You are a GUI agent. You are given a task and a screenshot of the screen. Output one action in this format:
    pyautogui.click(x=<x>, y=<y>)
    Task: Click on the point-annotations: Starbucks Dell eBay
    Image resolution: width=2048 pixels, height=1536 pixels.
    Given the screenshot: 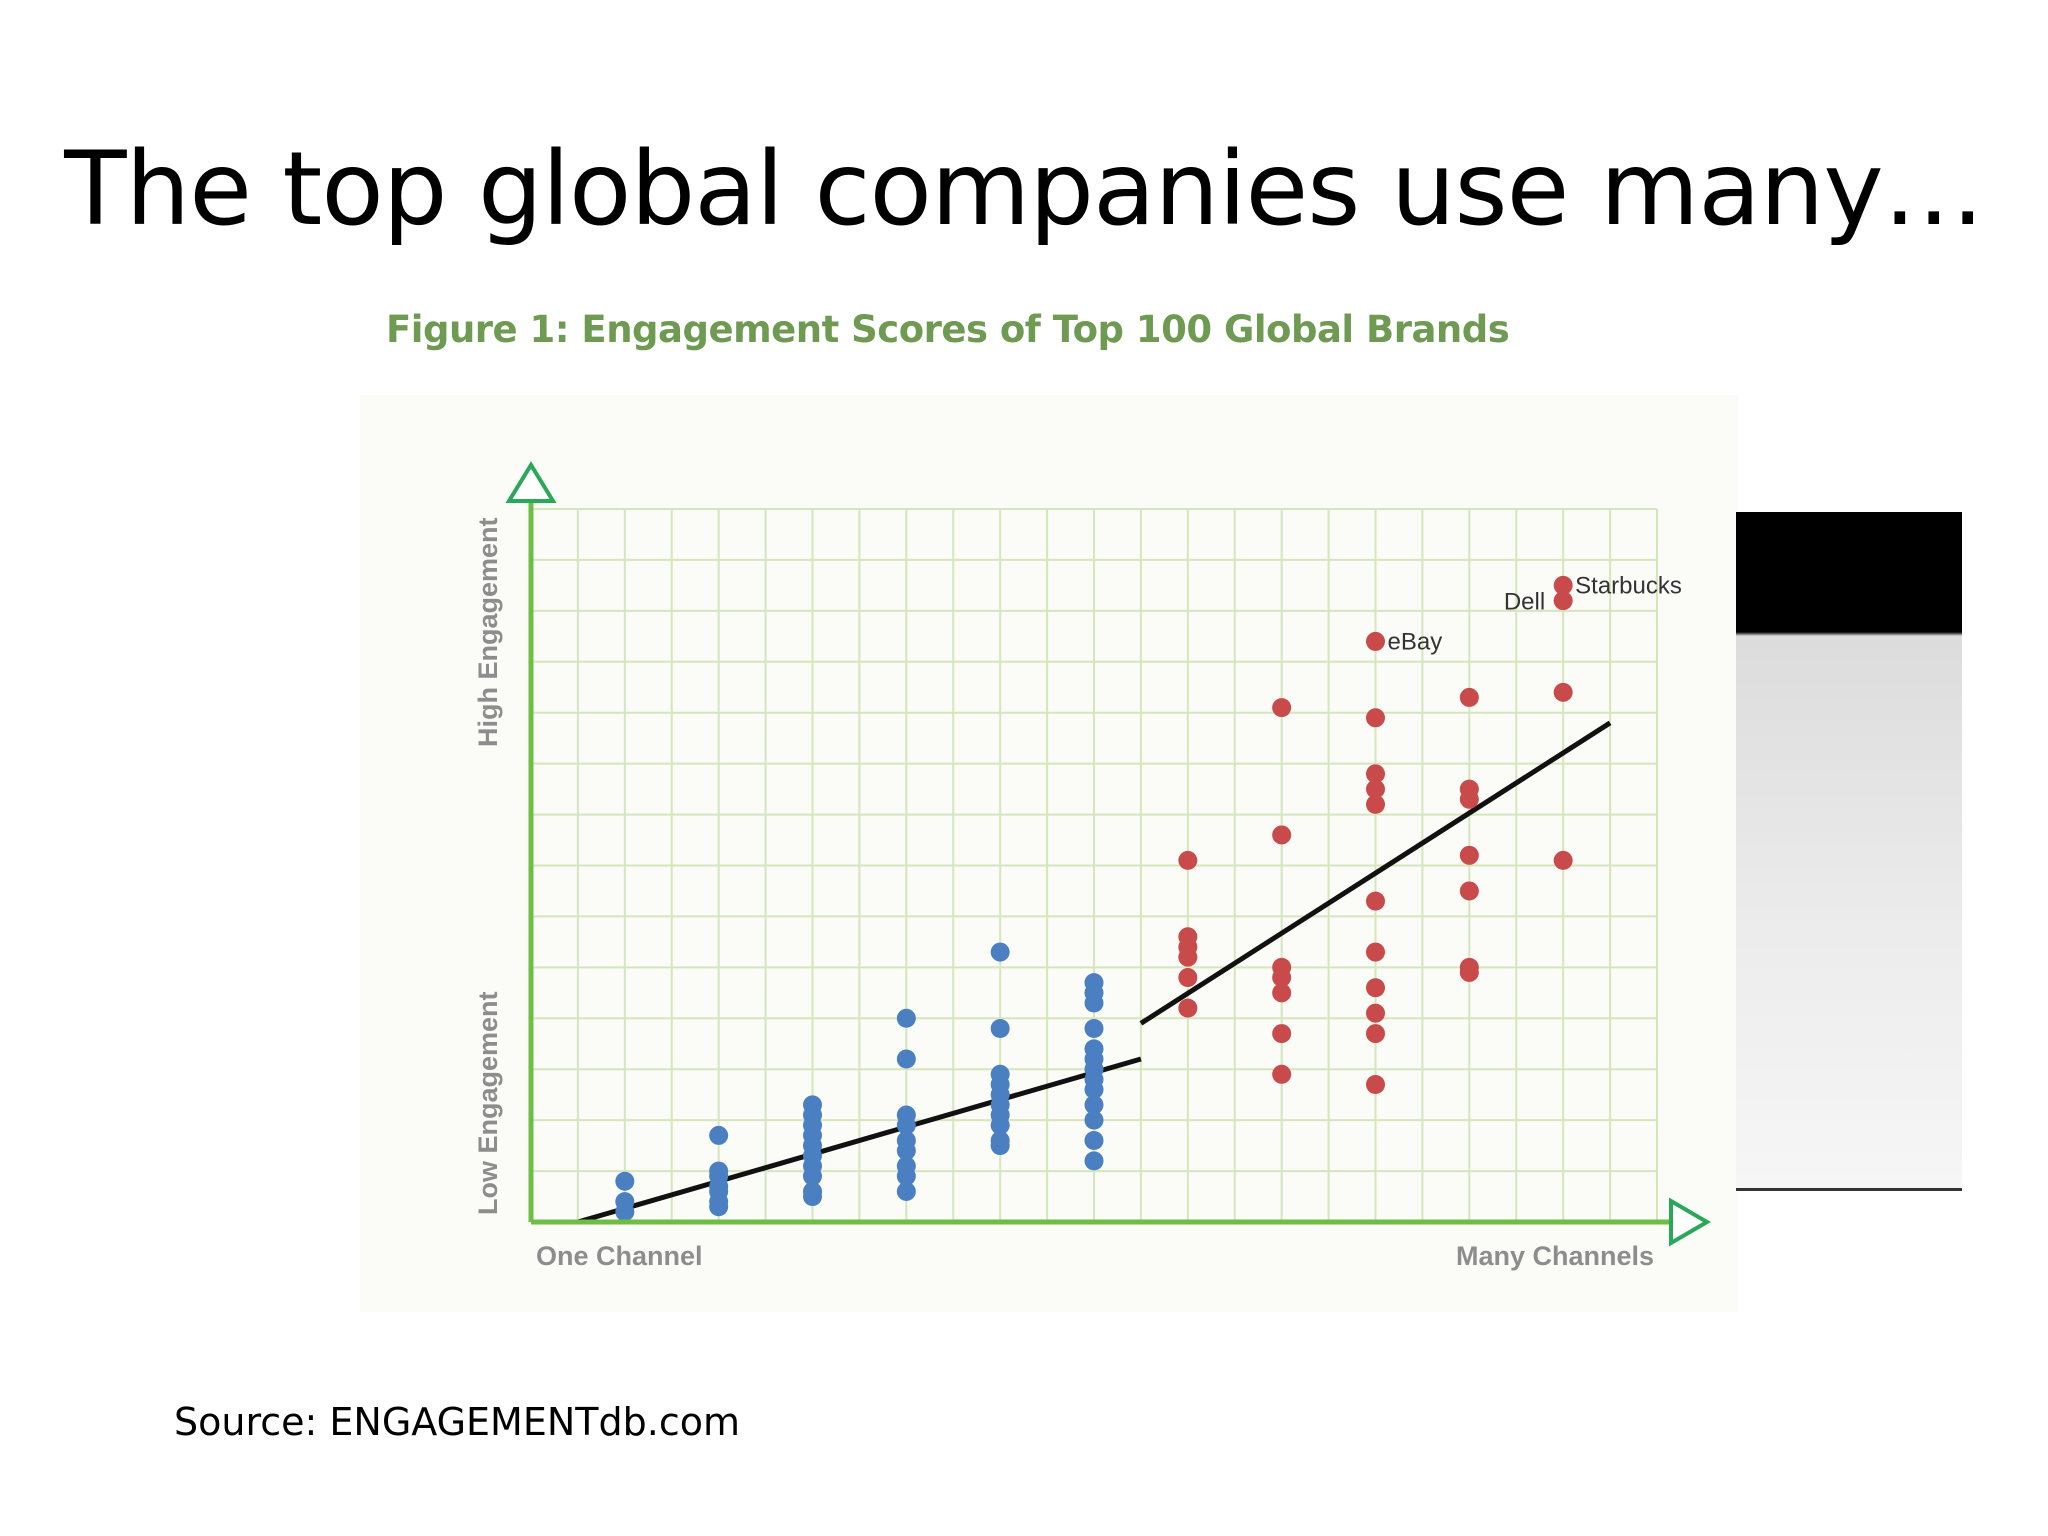 What is the action you would take?
    pyautogui.click(x=1535, y=613)
    